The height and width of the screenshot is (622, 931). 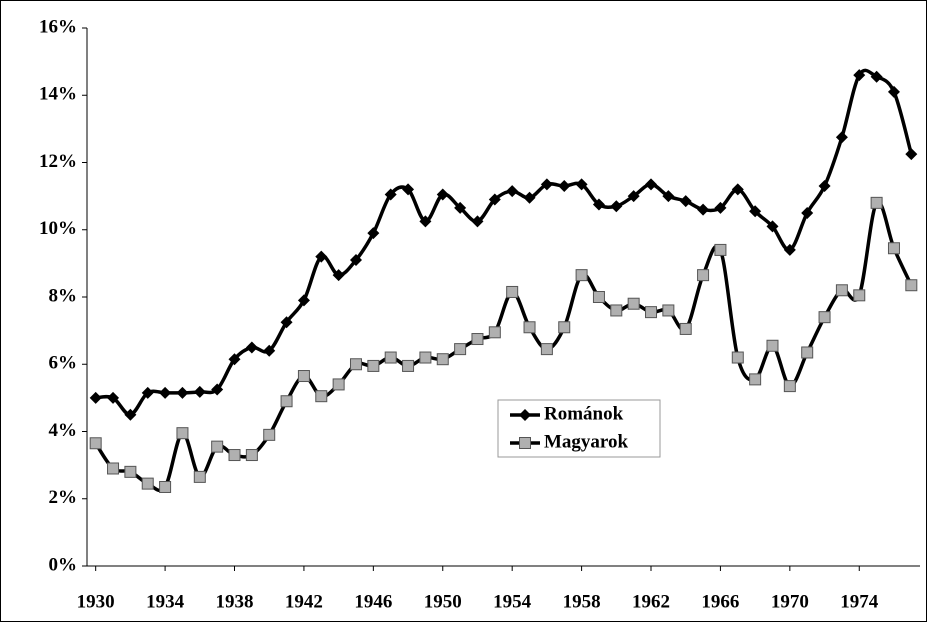 What do you see at coordinates (512, 601) in the screenshot?
I see `x-tick-label: 1954` at bounding box center [512, 601].